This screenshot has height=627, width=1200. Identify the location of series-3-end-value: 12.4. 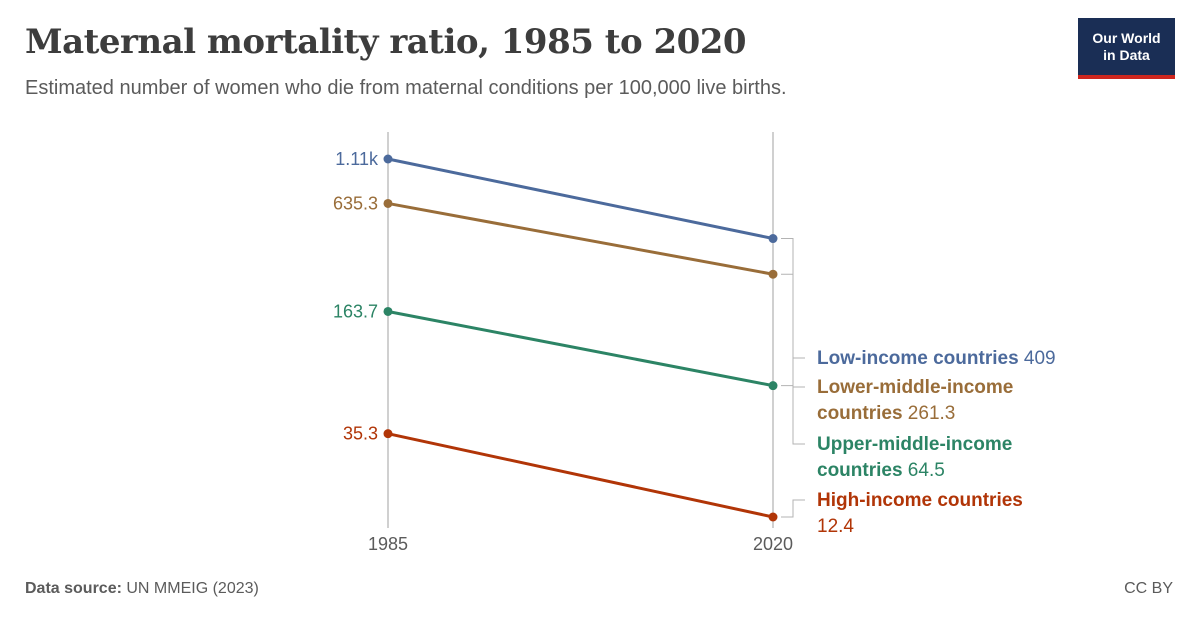
(835, 526).